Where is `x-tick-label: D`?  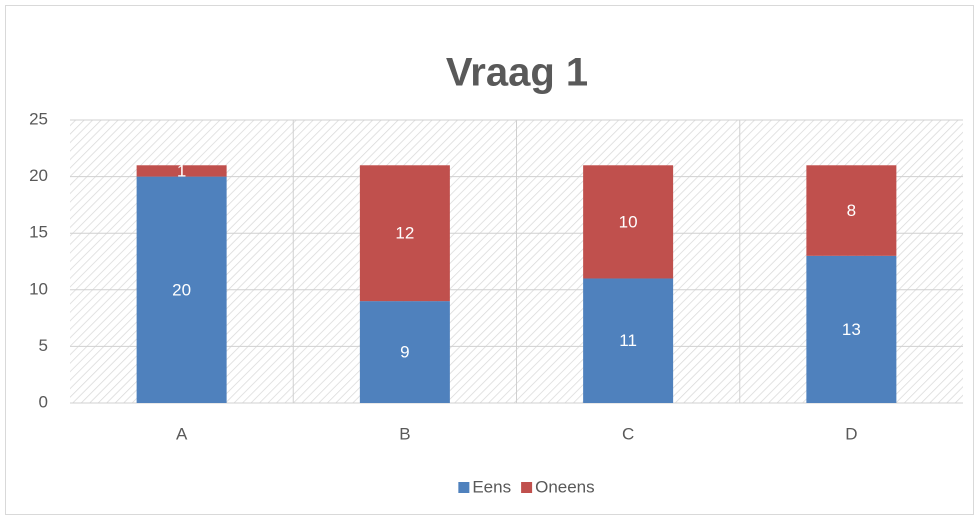
x-tick-label: D is located at coordinates (851, 433).